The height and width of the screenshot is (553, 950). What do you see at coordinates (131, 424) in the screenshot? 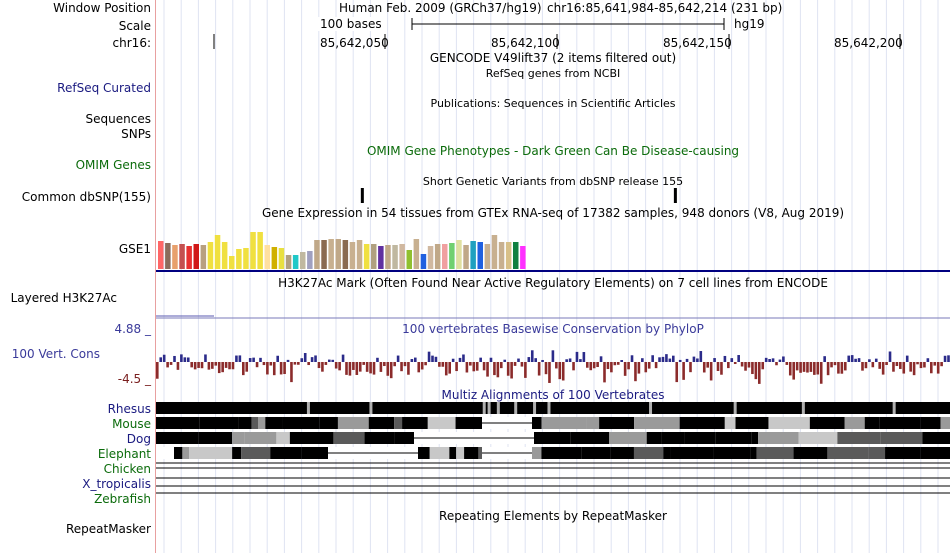
I see `label-species-mouse: Mouse` at bounding box center [131, 424].